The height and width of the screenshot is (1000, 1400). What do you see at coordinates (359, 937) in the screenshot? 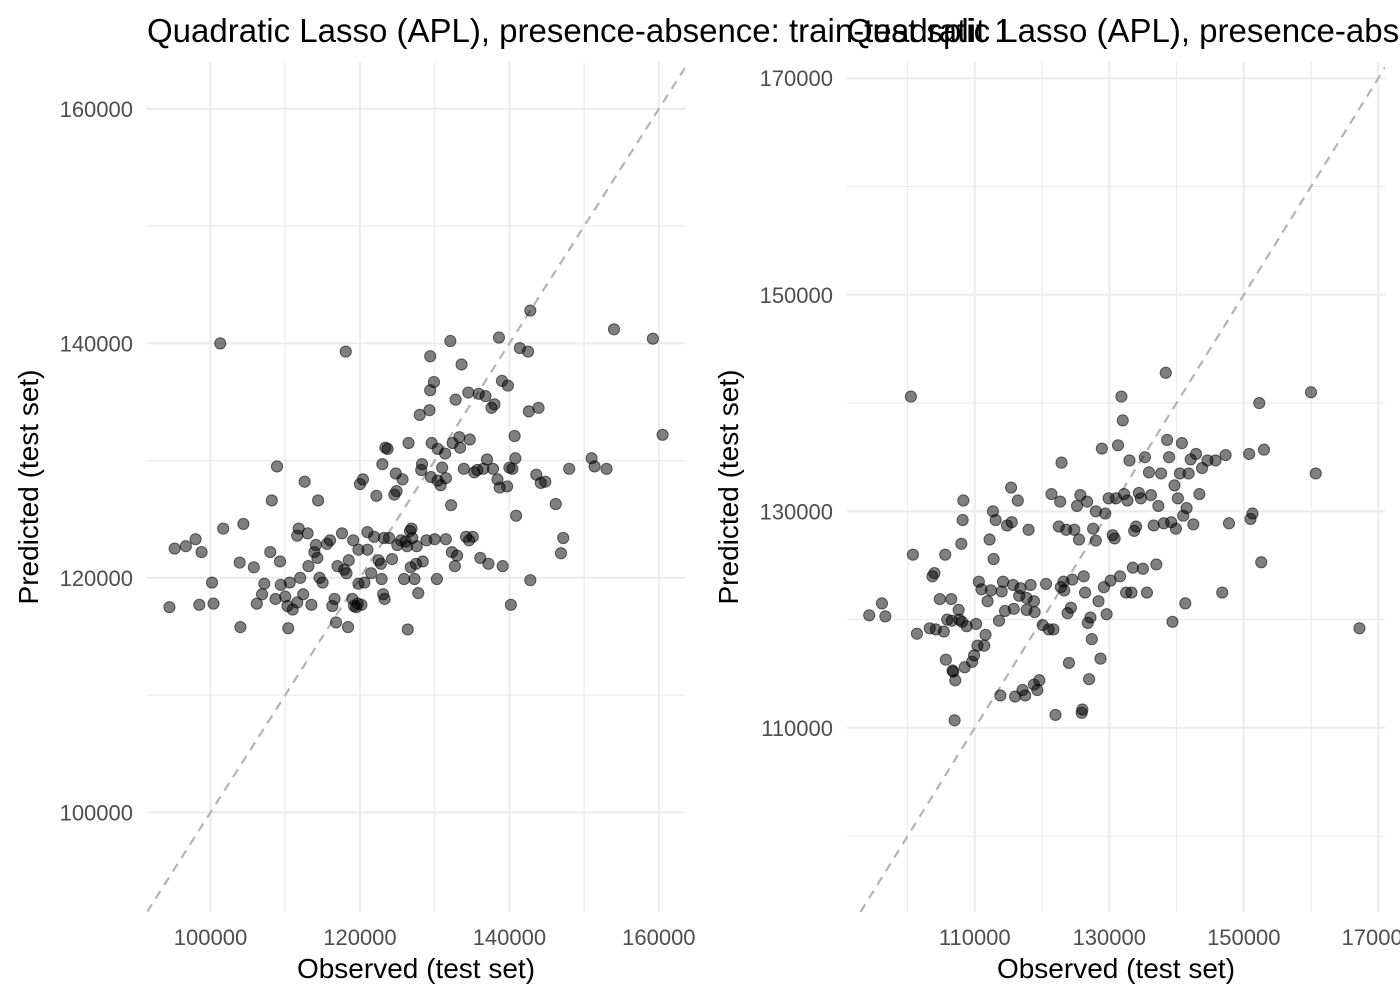
I see `x-tick-label: 120000` at bounding box center [359, 937].